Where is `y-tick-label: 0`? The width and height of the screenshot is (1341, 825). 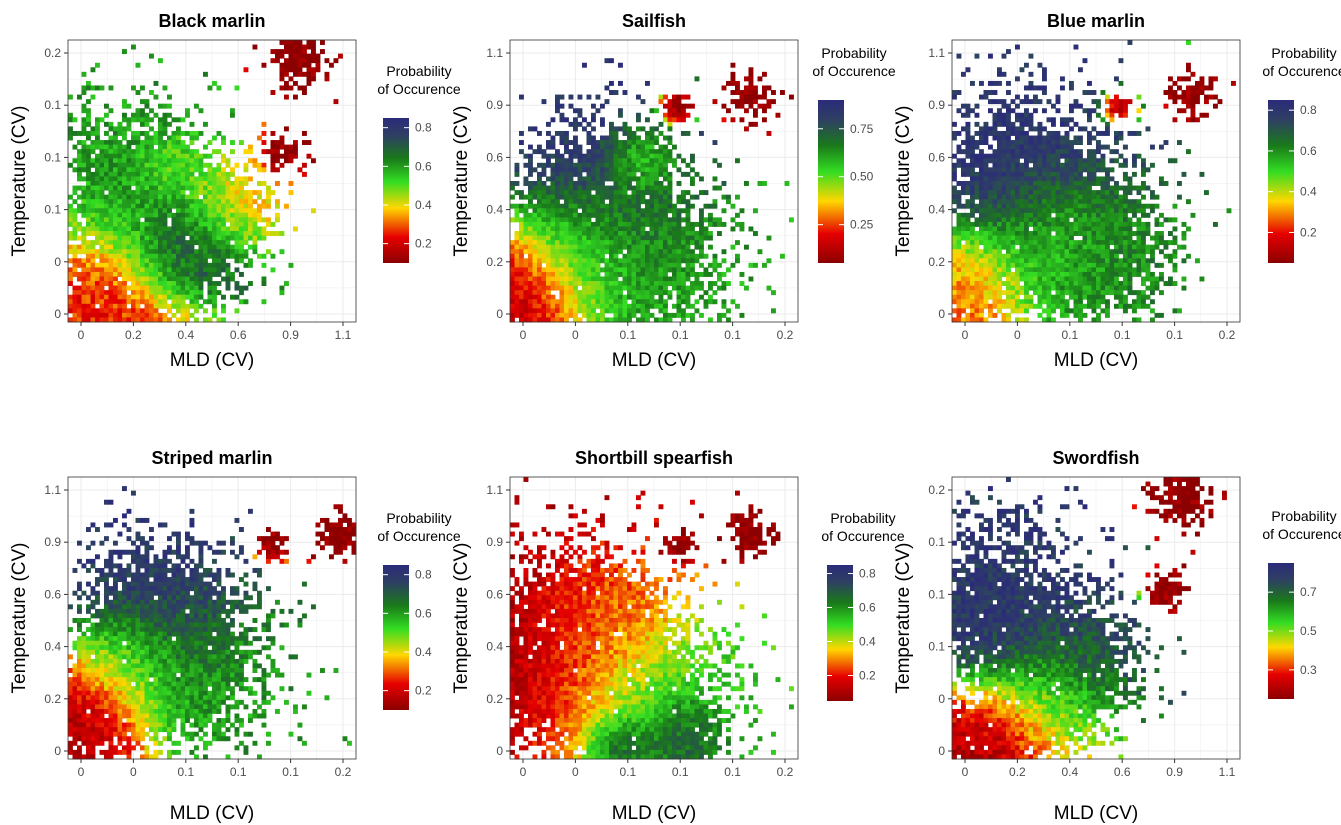
y-tick-label: 0 is located at coordinates (57, 262).